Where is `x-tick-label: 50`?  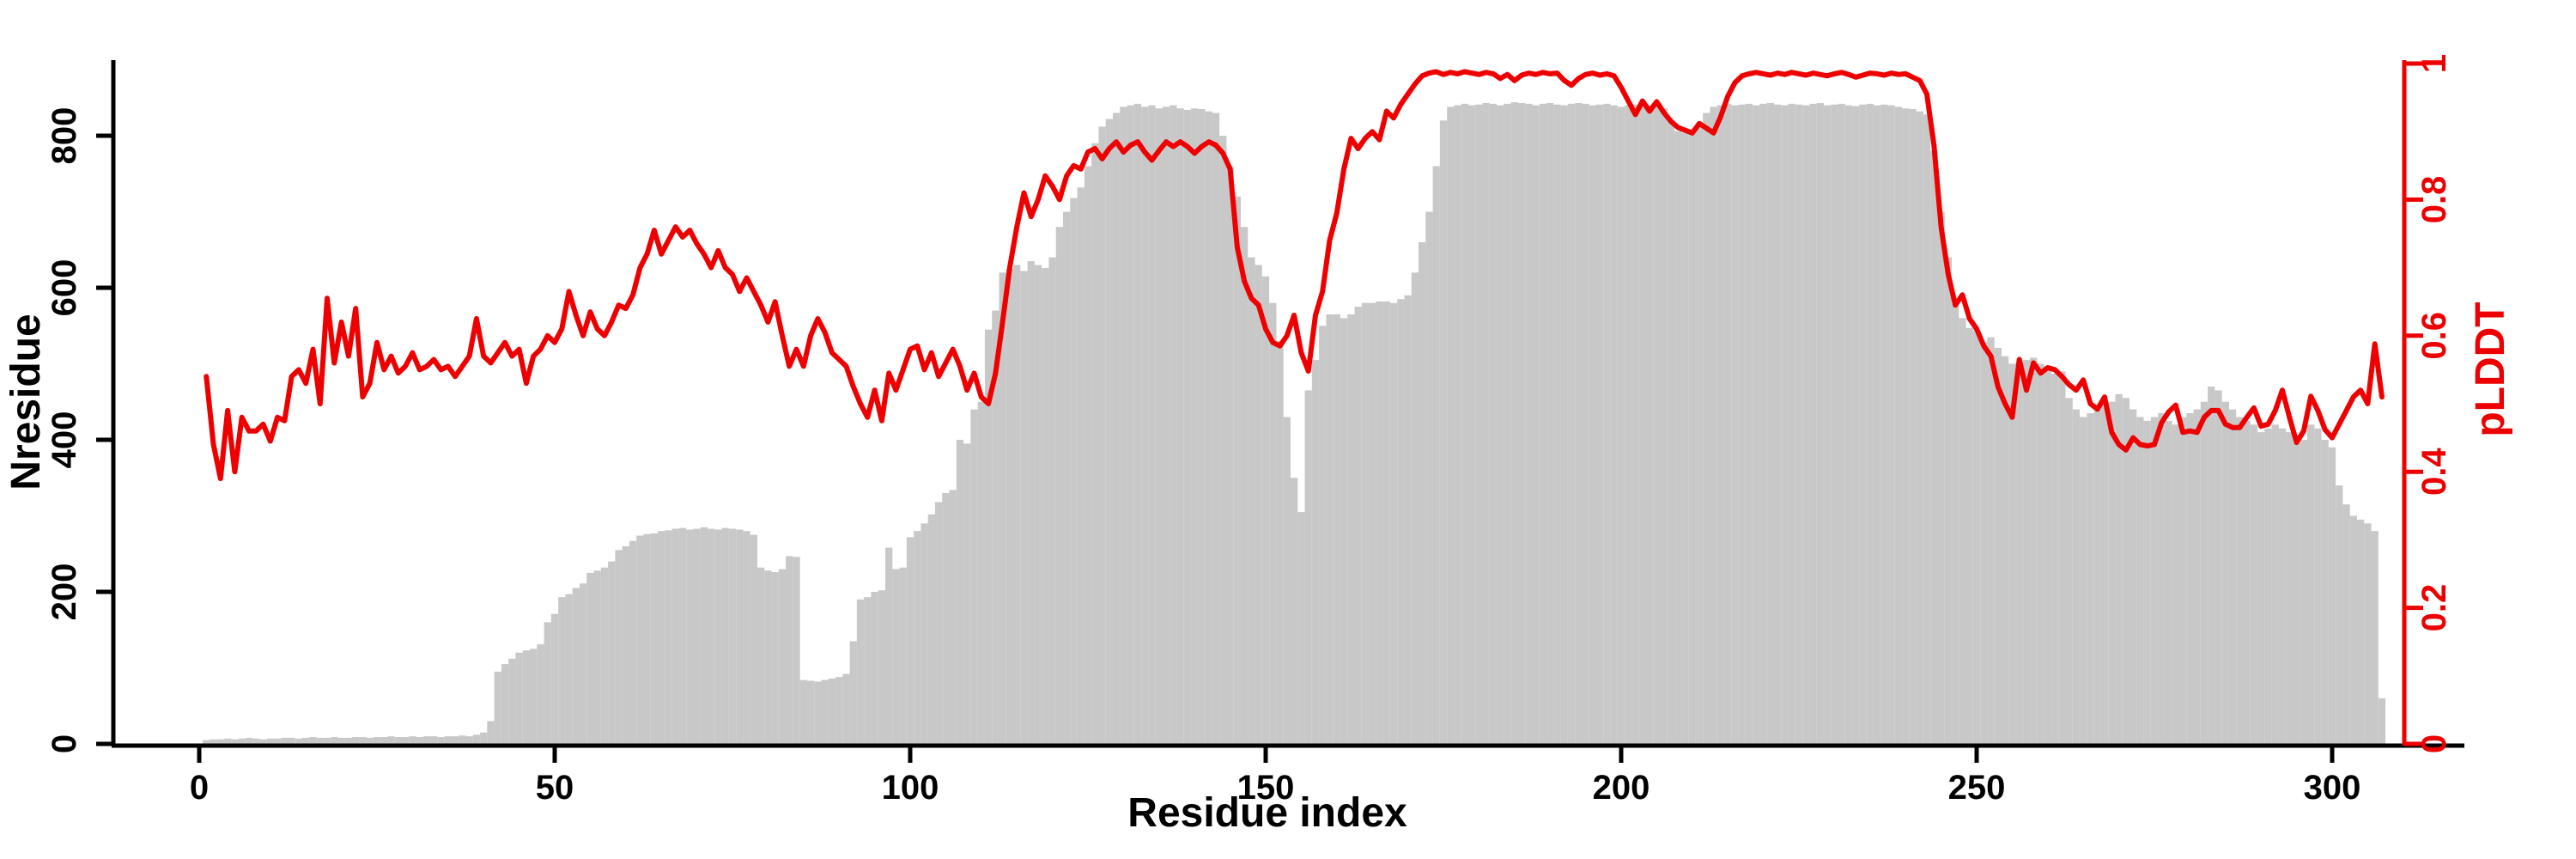
x-tick-label: 50 is located at coordinates (555, 788).